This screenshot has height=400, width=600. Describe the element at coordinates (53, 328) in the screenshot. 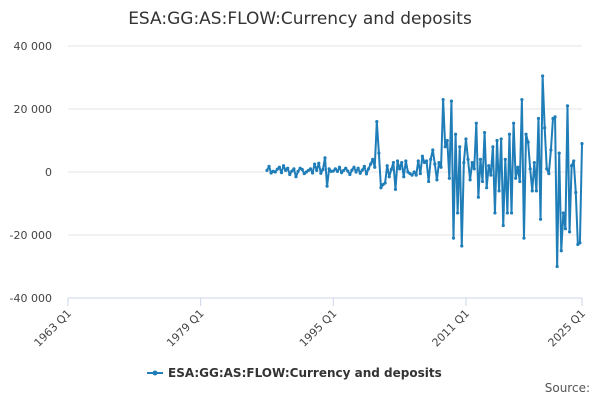

I see `x-tick-label: 1963 Q1` at that location.